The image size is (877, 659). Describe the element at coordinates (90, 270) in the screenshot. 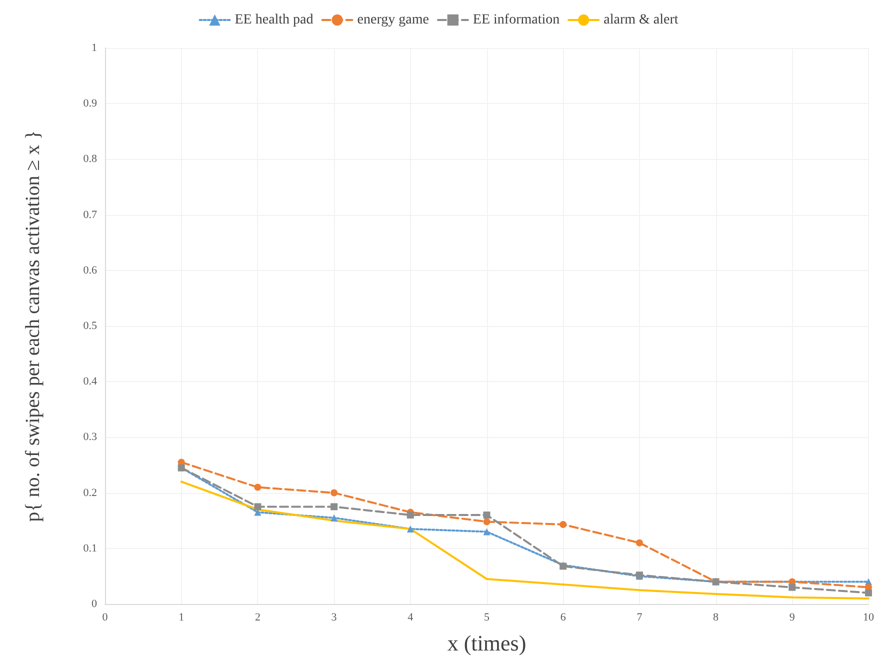

I see `y-tick-label: 0.6` at that location.